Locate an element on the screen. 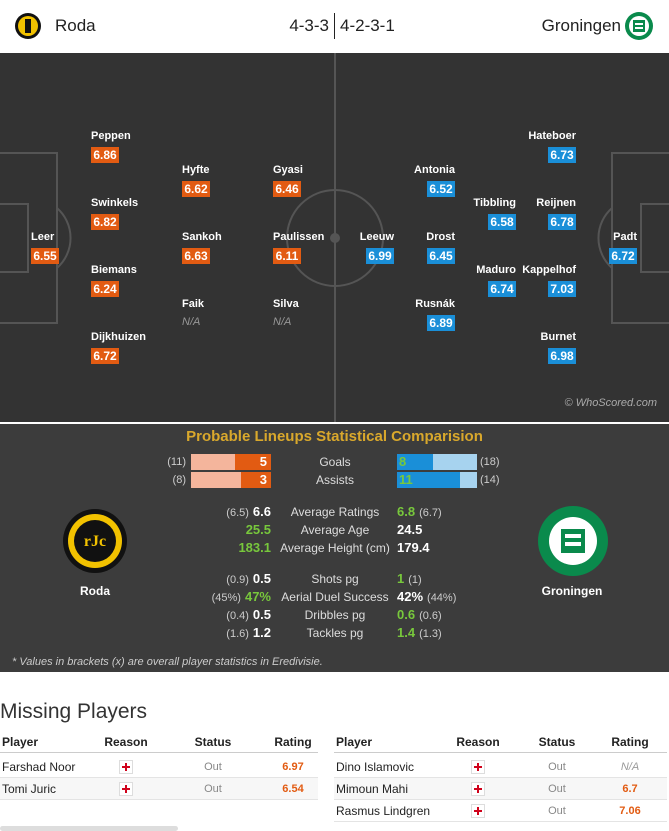  away-stat: 42% (44%) is located at coordinates (426, 596).